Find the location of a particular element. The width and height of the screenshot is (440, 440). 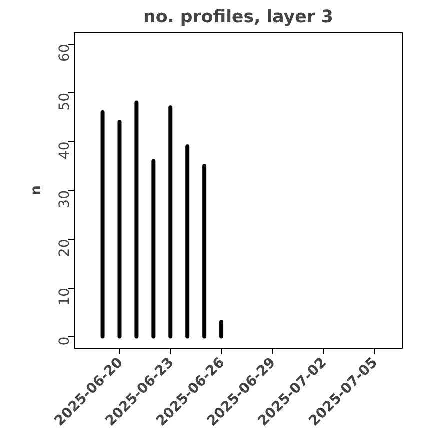

y-tick-label: 30 is located at coordinates (65, 199).